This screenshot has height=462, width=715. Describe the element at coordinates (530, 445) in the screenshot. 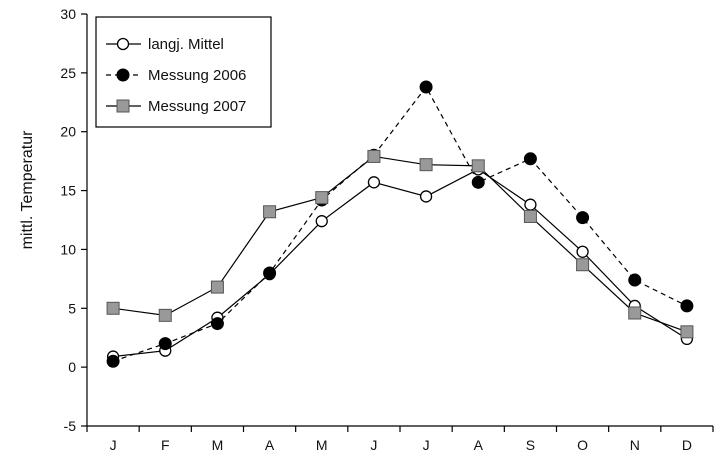

I see `x-tick-label: S` at that location.